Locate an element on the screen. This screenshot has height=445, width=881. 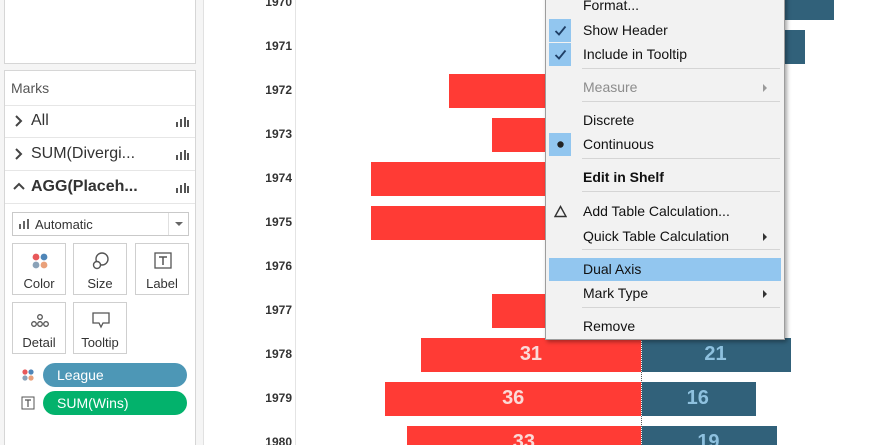
marks-row-all: All is located at coordinates (100, 122).